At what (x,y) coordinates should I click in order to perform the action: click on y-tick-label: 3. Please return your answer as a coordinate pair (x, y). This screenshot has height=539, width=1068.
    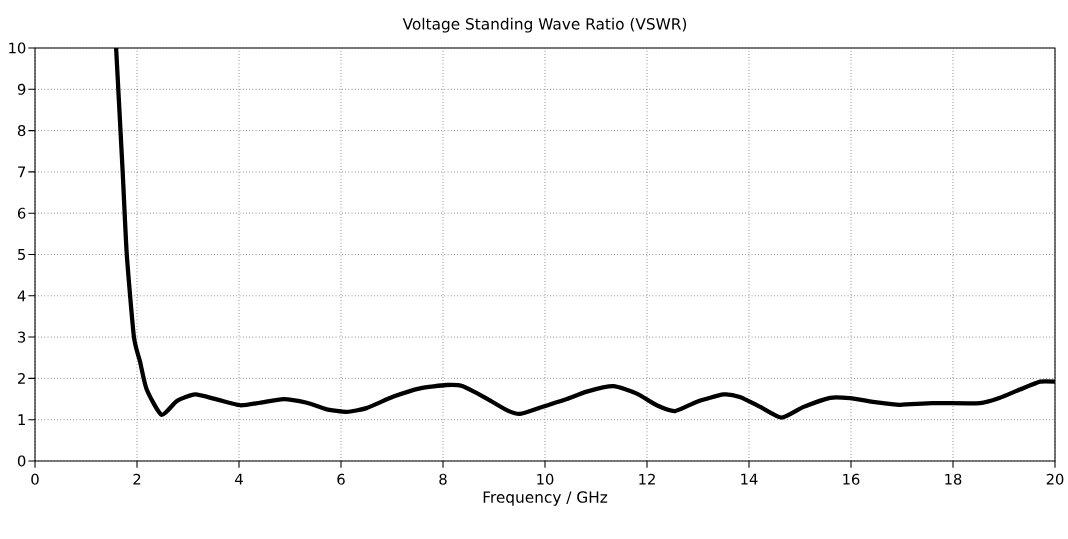
    Looking at the image, I should click on (22, 337).